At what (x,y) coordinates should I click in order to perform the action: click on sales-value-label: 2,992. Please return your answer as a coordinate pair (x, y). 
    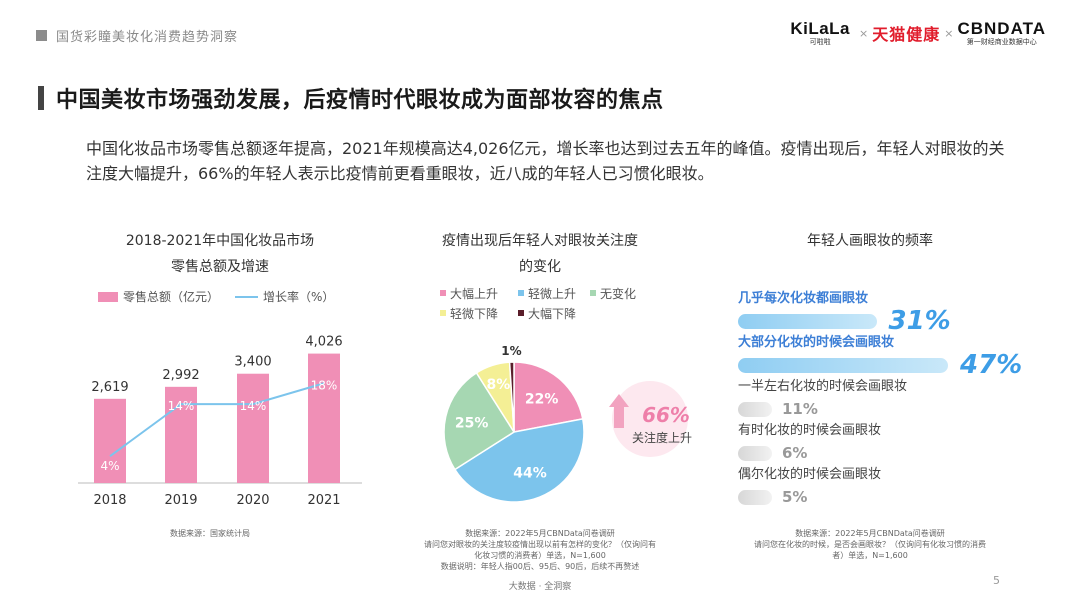
    Looking at the image, I should click on (180, 375).